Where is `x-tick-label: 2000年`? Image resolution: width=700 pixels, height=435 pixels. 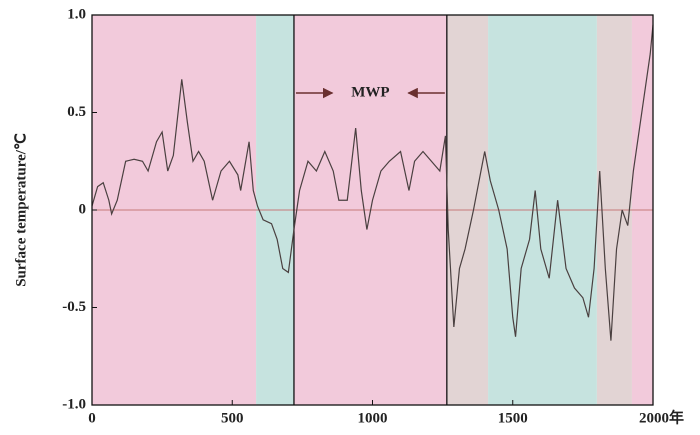 x-tick-label: 2000年 is located at coordinates (661, 417).